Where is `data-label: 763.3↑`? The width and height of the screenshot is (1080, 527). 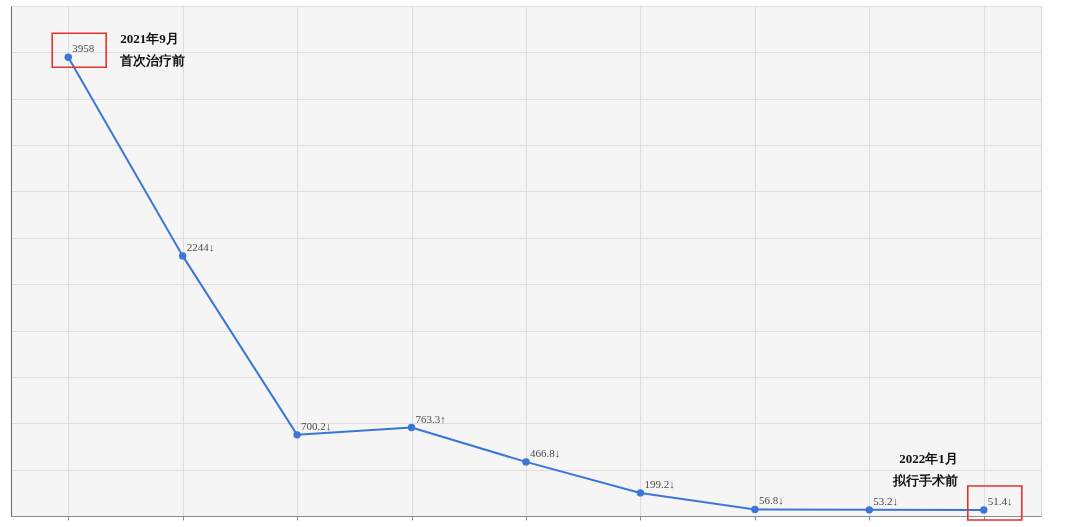
data-label: 763.3↑ is located at coordinates (430, 418).